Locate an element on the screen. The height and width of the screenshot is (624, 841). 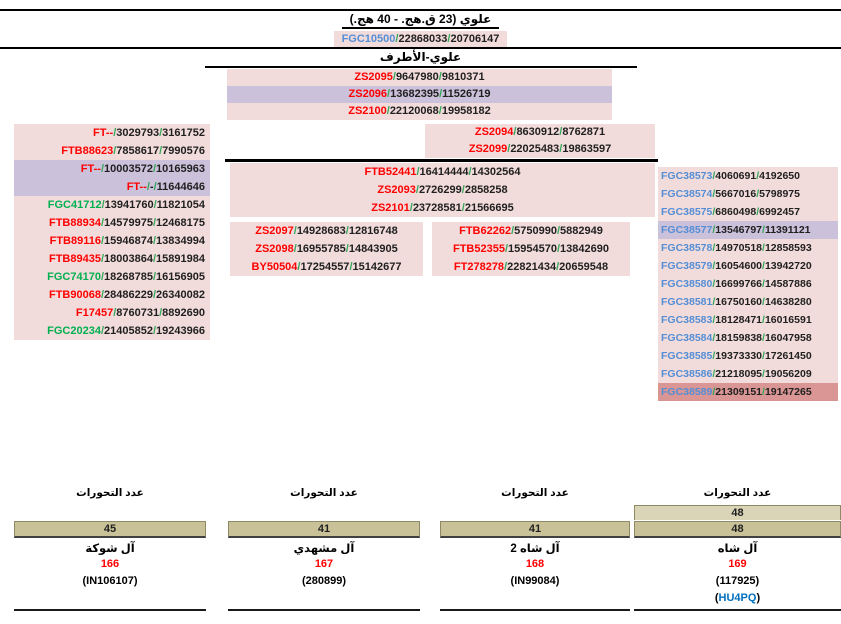
snp-label: FGC38577 is located at coordinates (687, 230).